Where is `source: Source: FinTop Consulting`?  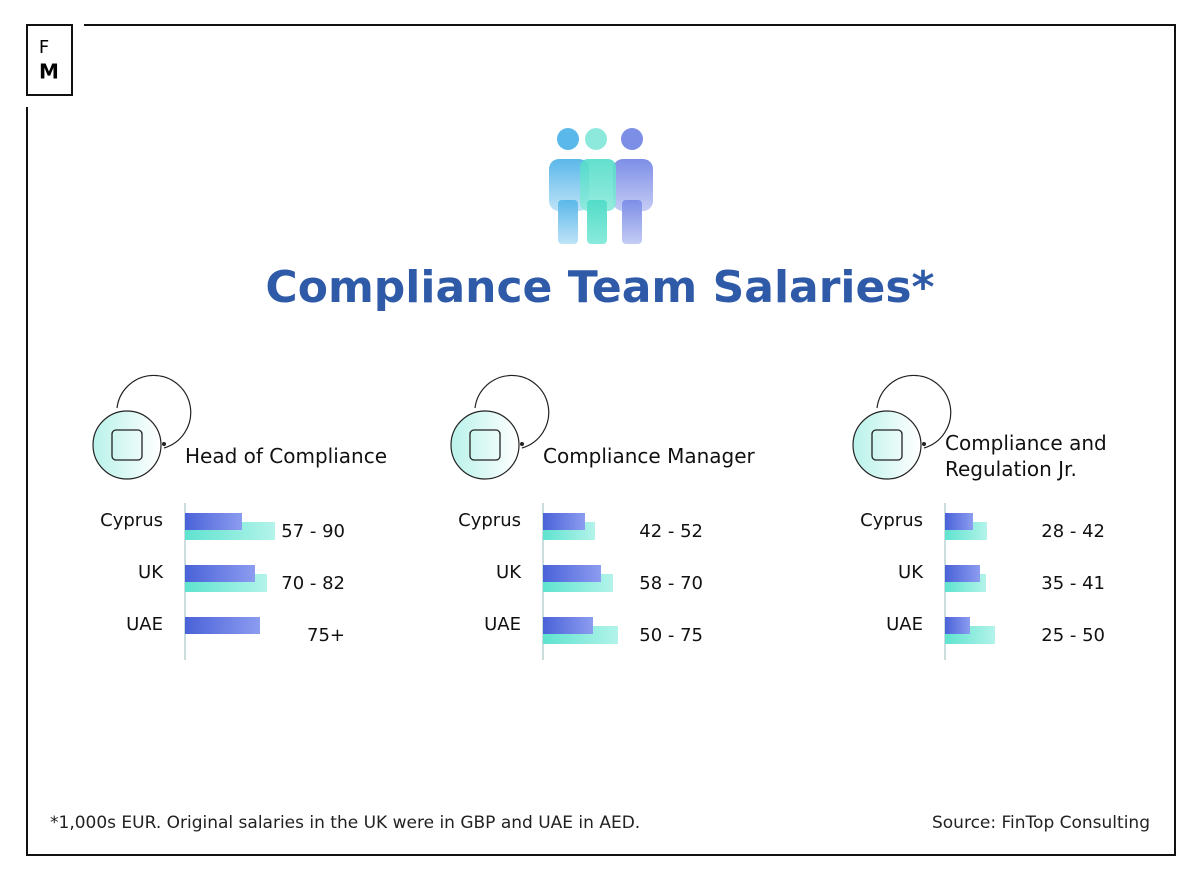
source: Source: FinTop Consulting is located at coordinates (1041, 823).